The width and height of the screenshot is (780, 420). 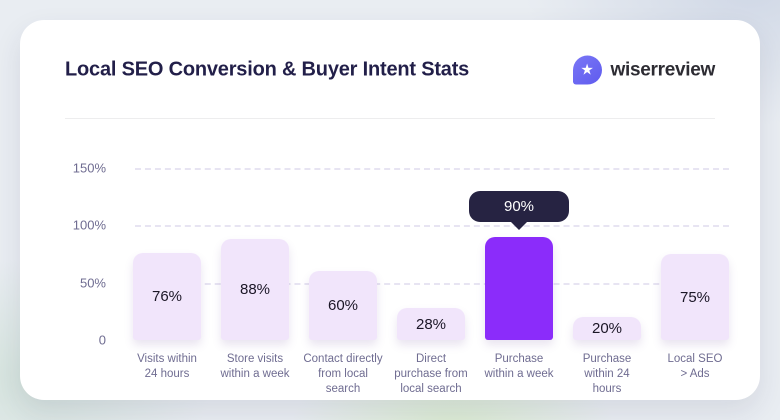 I want to click on bar-visits-within-24-hours: 76%, so click(x=167, y=296).